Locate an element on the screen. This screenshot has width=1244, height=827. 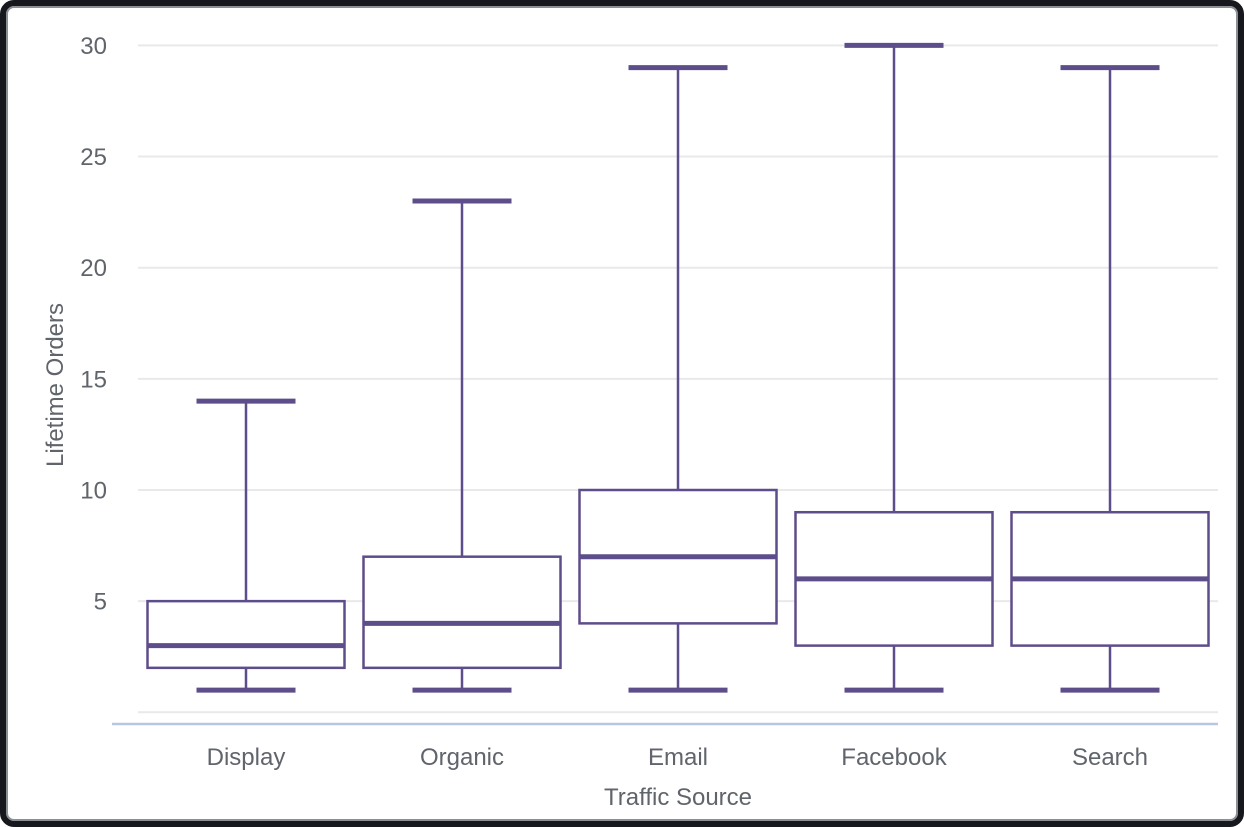
box-plot-email is located at coordinates (678, 379).